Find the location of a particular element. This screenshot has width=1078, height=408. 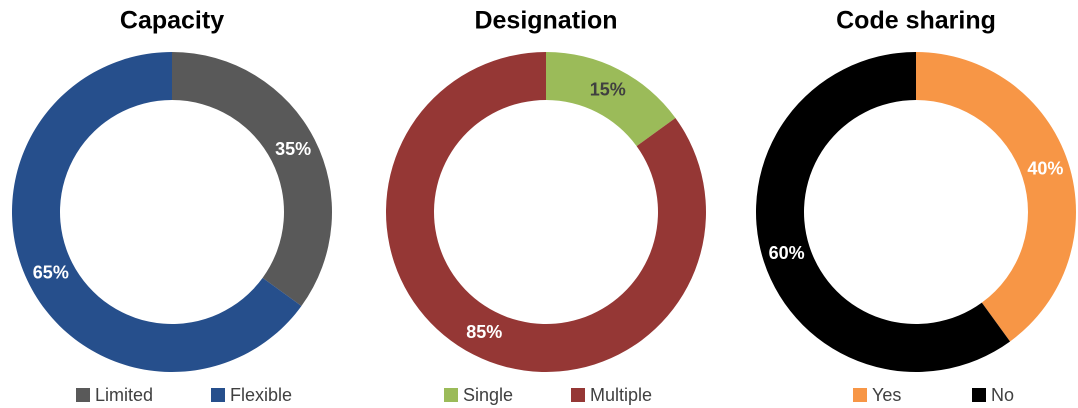

chart-title: Designation is located at coordinates (545, 21).